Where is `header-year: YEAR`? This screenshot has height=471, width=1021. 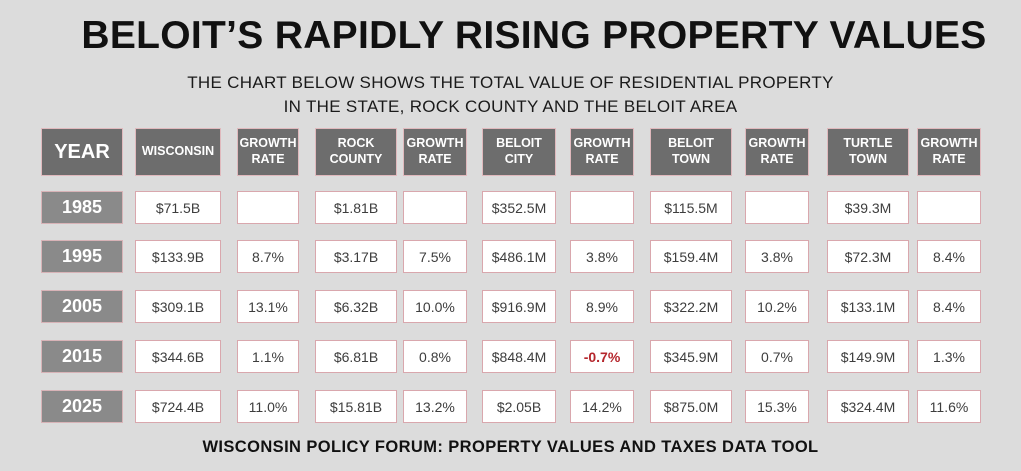
header-year: YEAR is located at coordinates (82, 152).